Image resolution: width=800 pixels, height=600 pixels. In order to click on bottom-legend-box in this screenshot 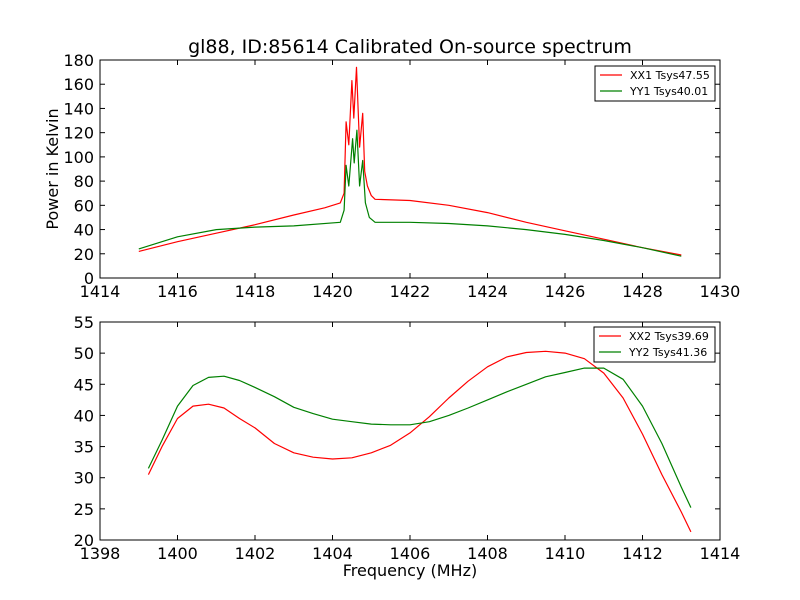, I will do `click(654, 344)`.